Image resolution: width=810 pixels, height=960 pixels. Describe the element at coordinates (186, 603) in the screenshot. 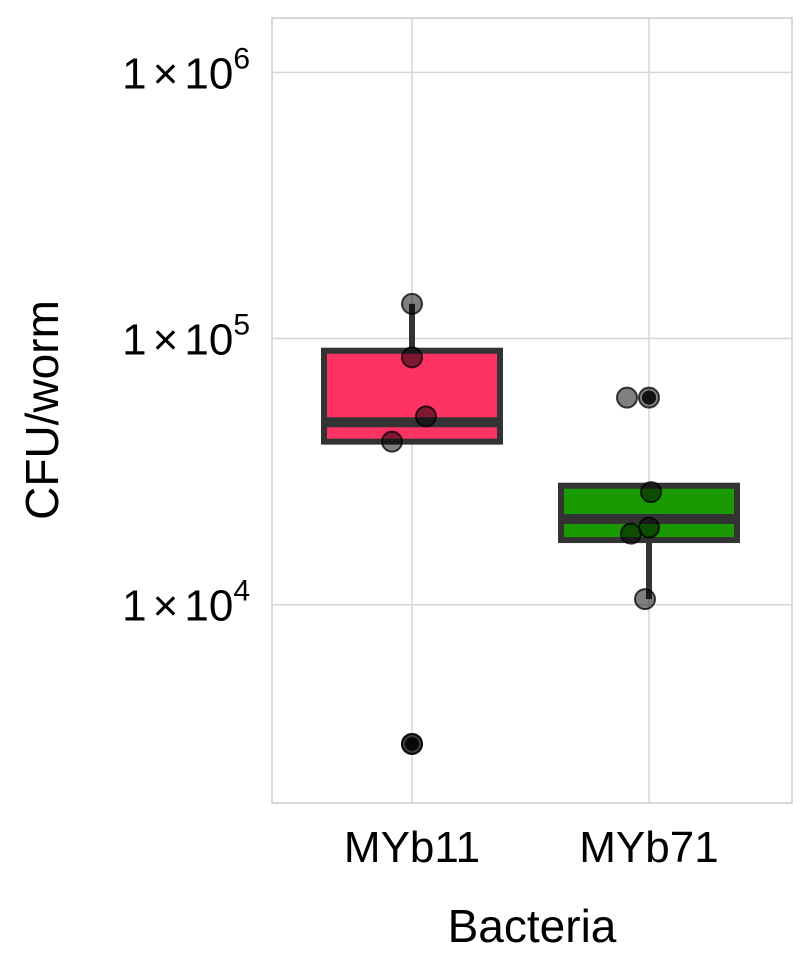

I see `y-tick-label: 1 × 10⁴` at that location.